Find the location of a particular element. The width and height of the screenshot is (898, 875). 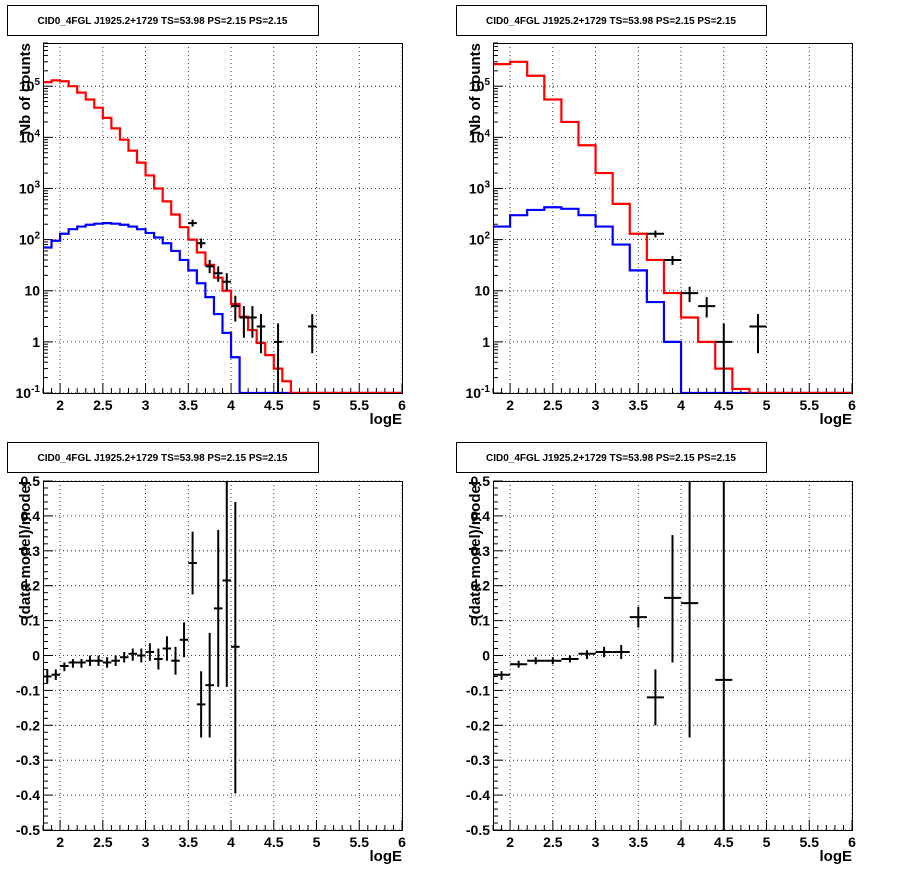

y-tick-label: 0.3 is located at coordinates (31, 551).